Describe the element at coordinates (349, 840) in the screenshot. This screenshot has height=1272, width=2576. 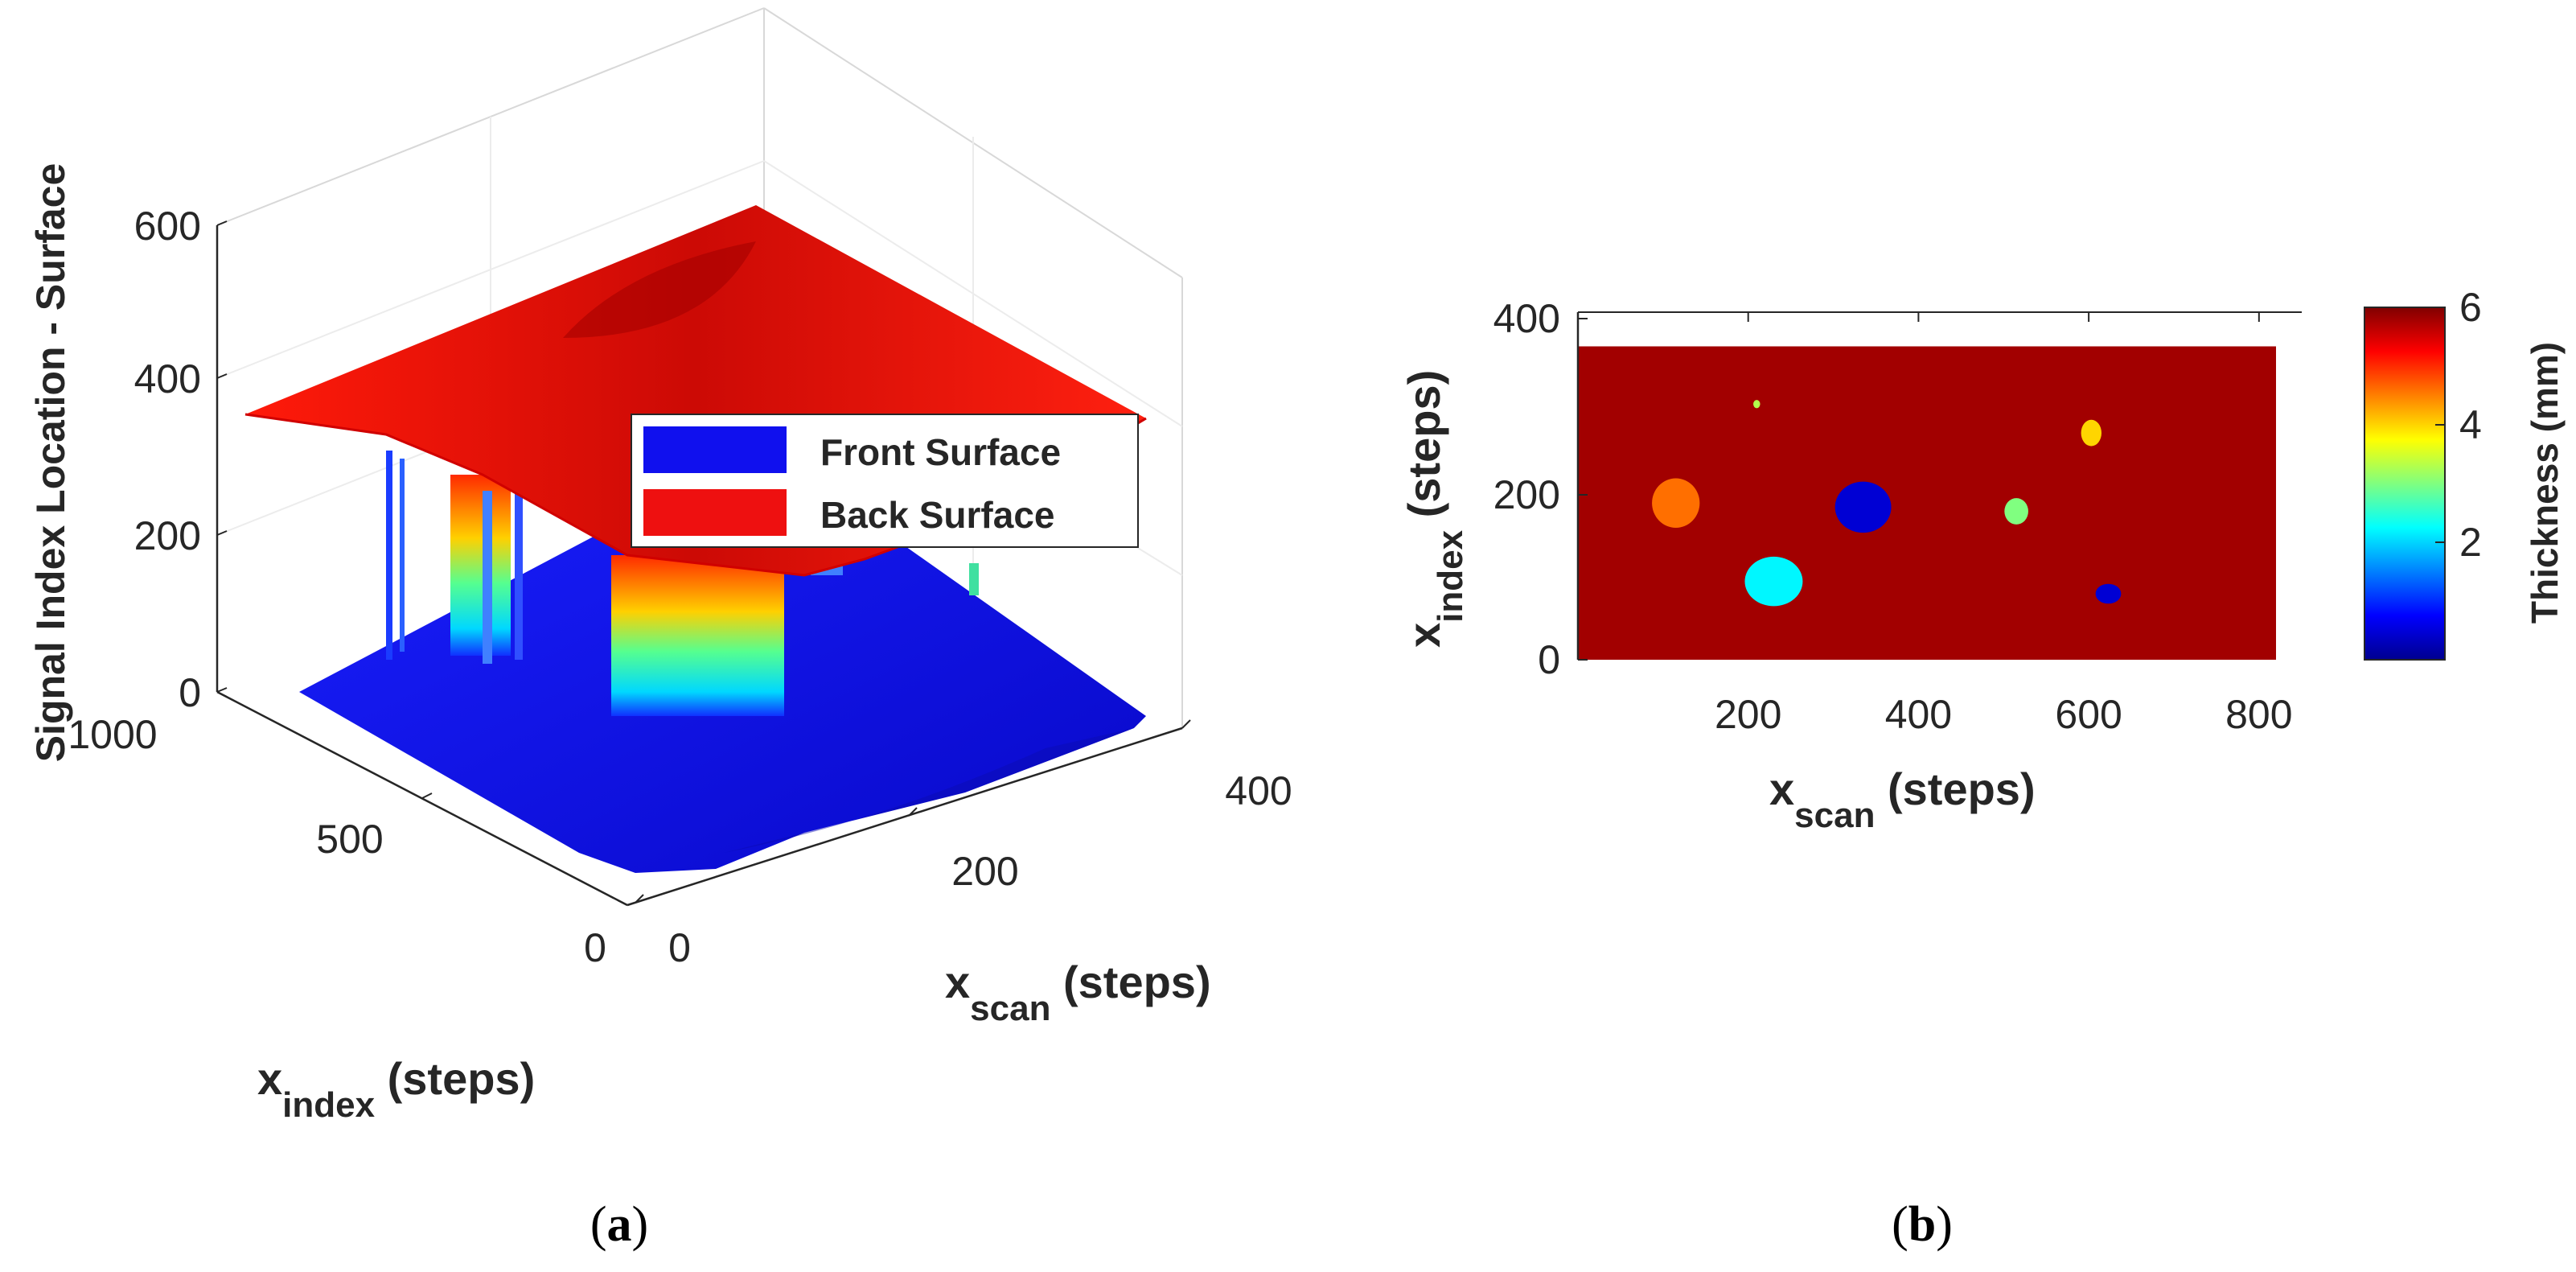
I see `x-index-tick-label: 500` at that location.